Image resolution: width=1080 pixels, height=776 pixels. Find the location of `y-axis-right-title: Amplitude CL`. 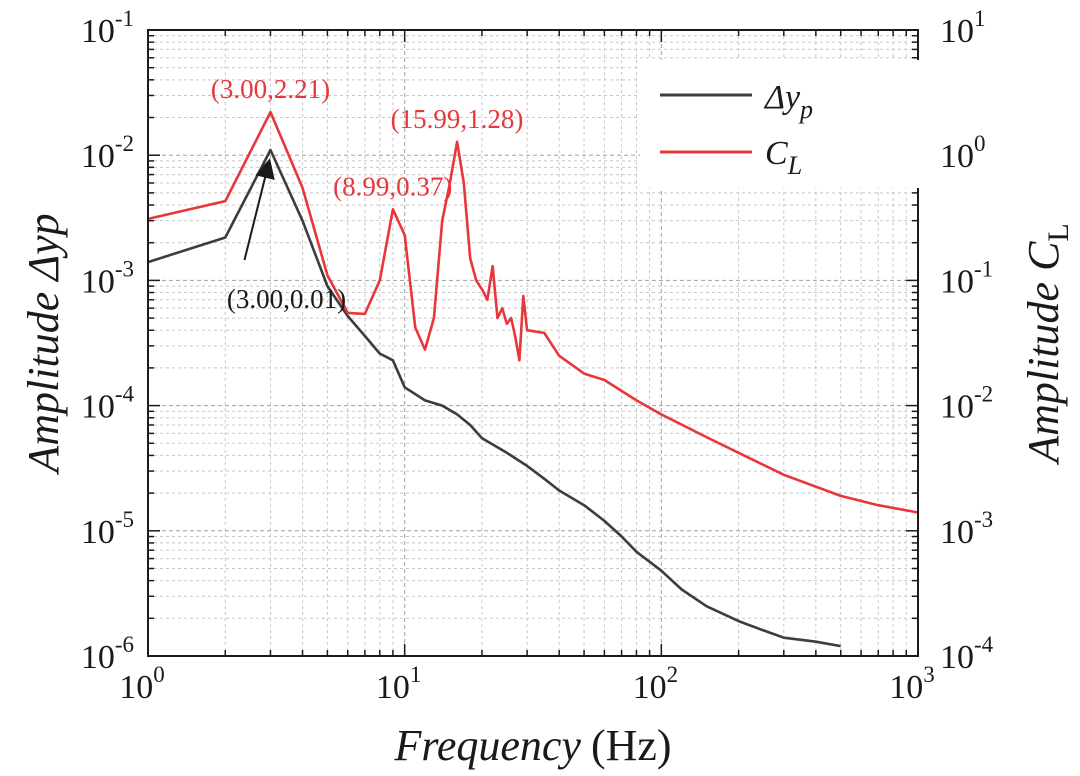

y-axis-right-title: Amplitude CL is located at coordinates (1047, 344).